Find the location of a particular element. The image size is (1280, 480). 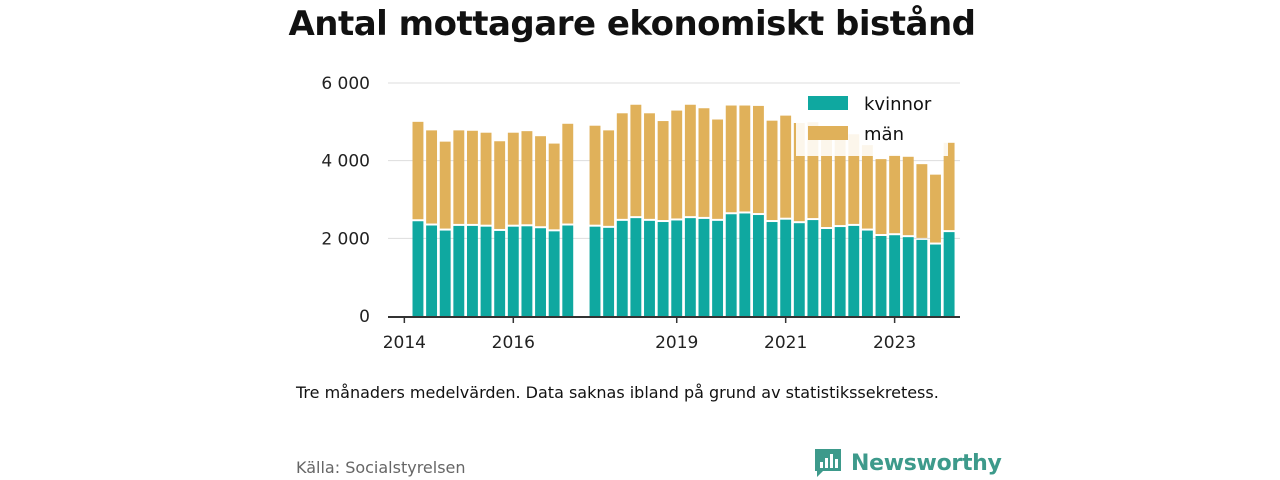

x-tick-label: 2016 is located at coordinates (513, 343).